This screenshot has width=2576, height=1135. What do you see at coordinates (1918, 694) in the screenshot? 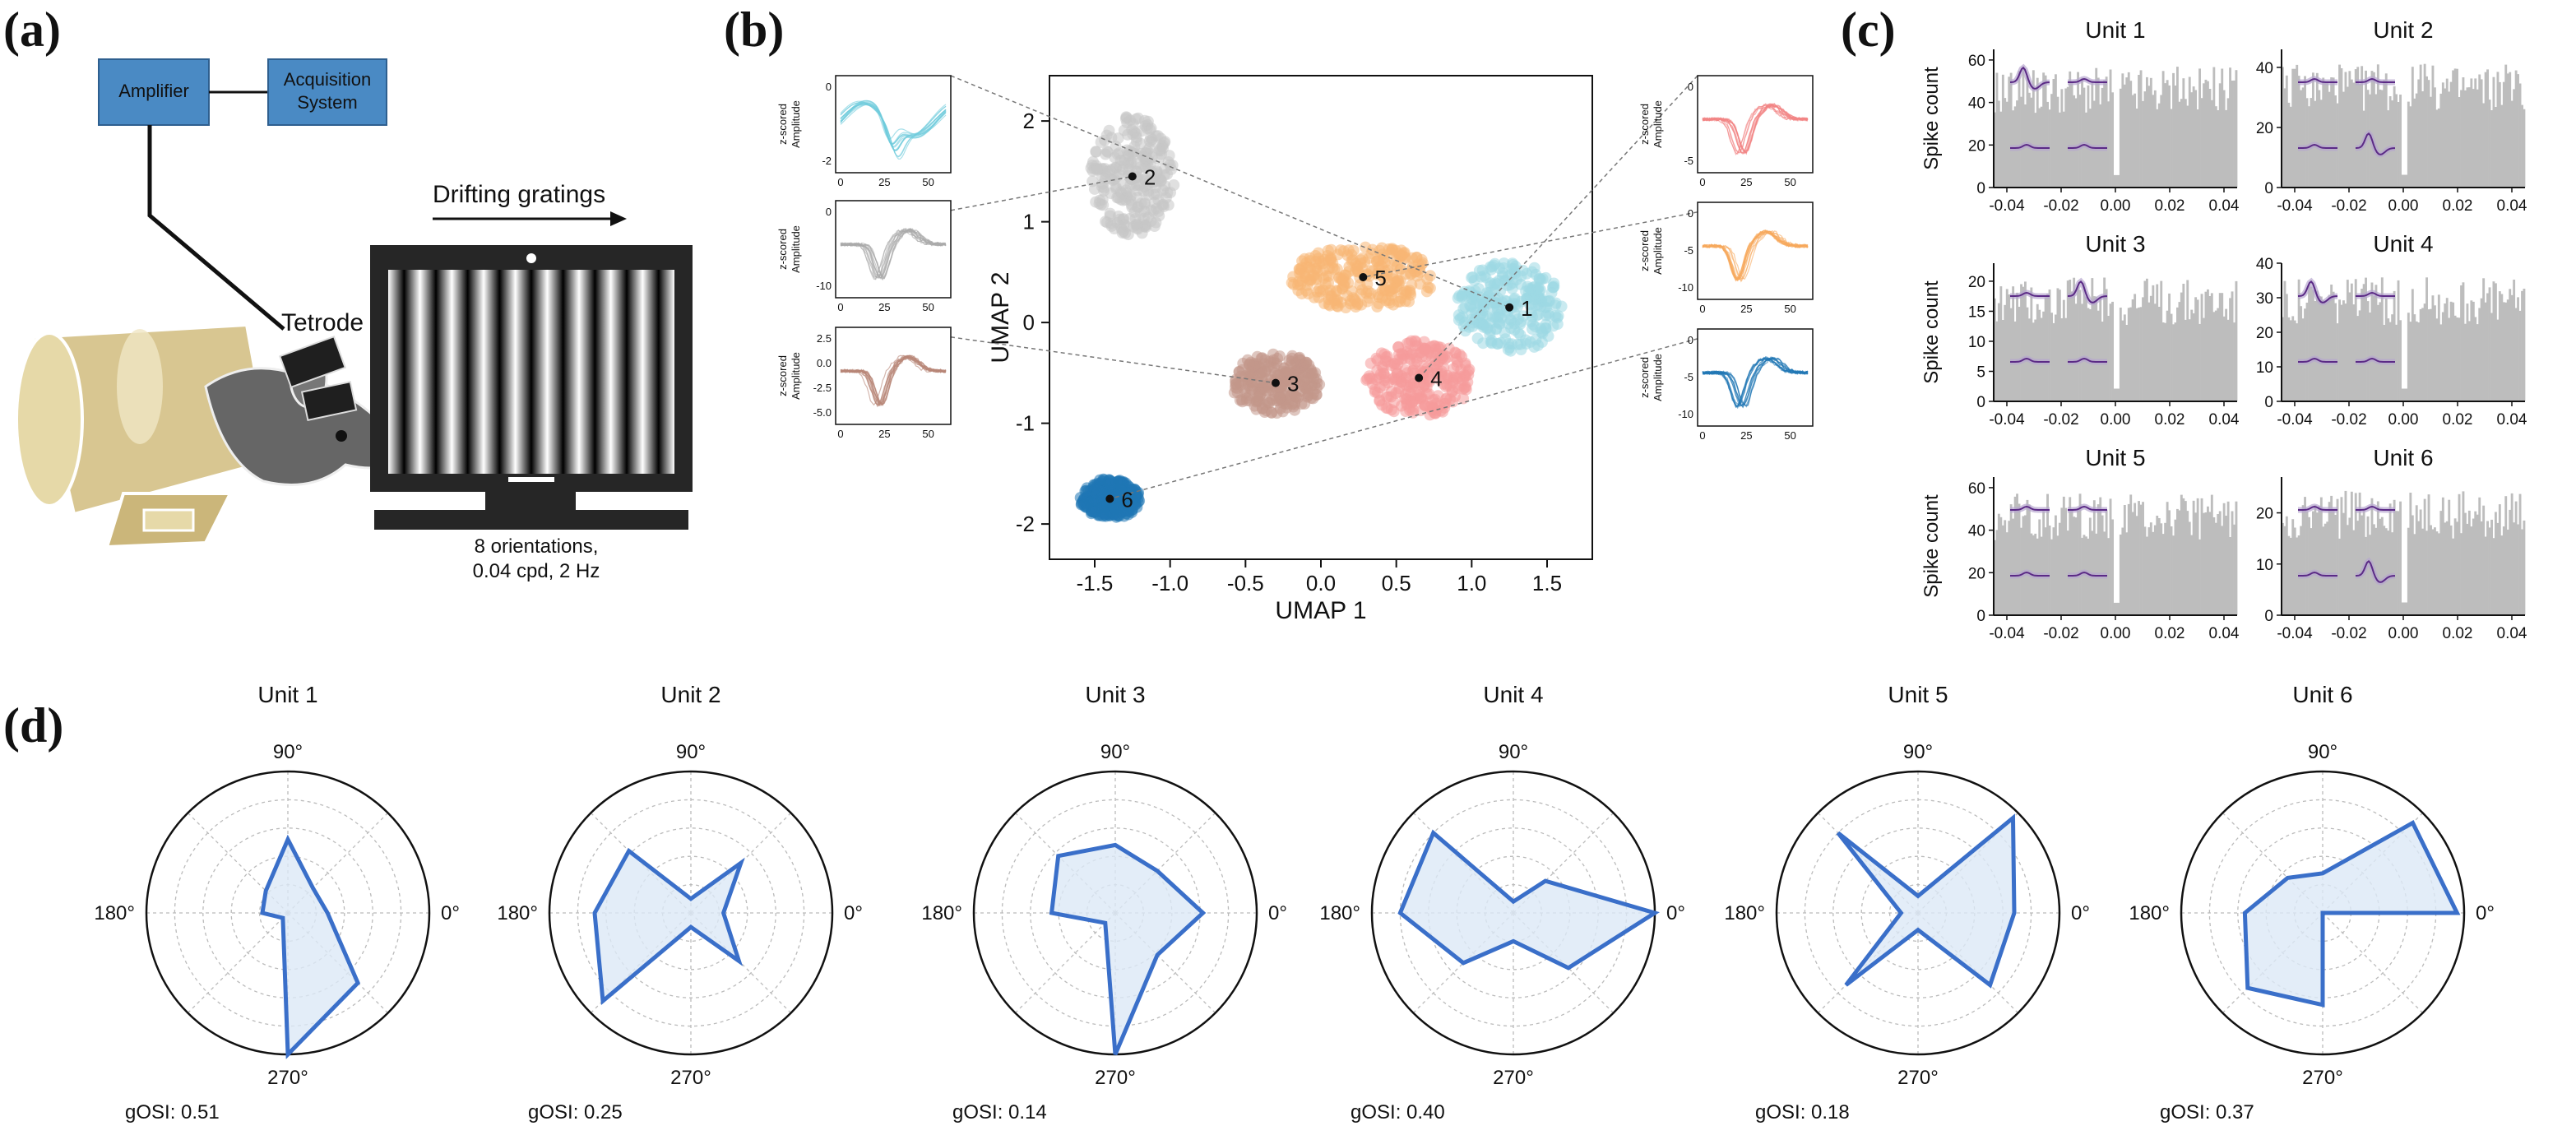
I see `polar-title: Unit 5` at bounding box center [1918, 694].